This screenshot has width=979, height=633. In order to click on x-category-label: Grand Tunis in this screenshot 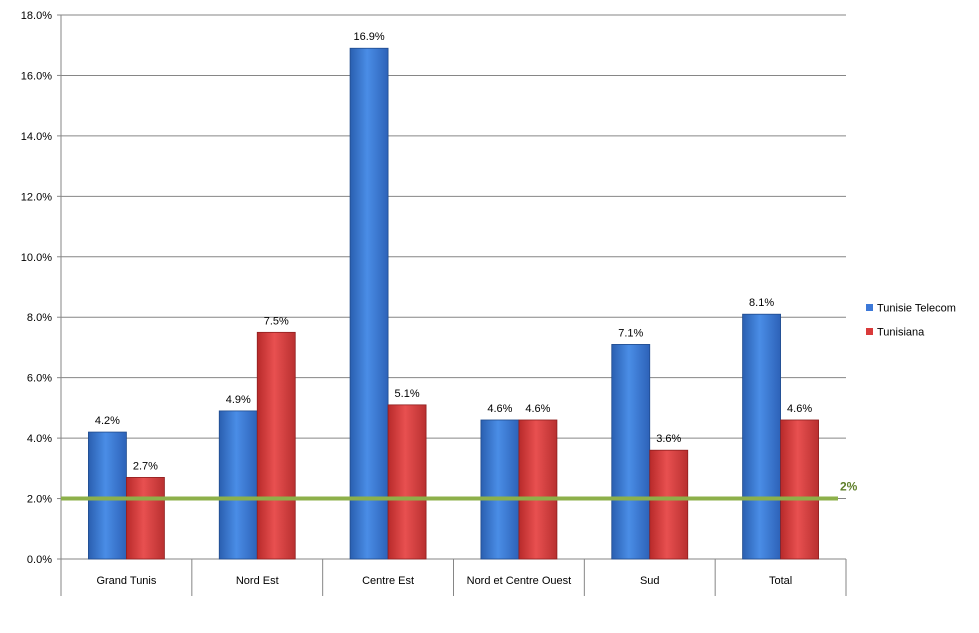, I will do `click(126, 581)`.